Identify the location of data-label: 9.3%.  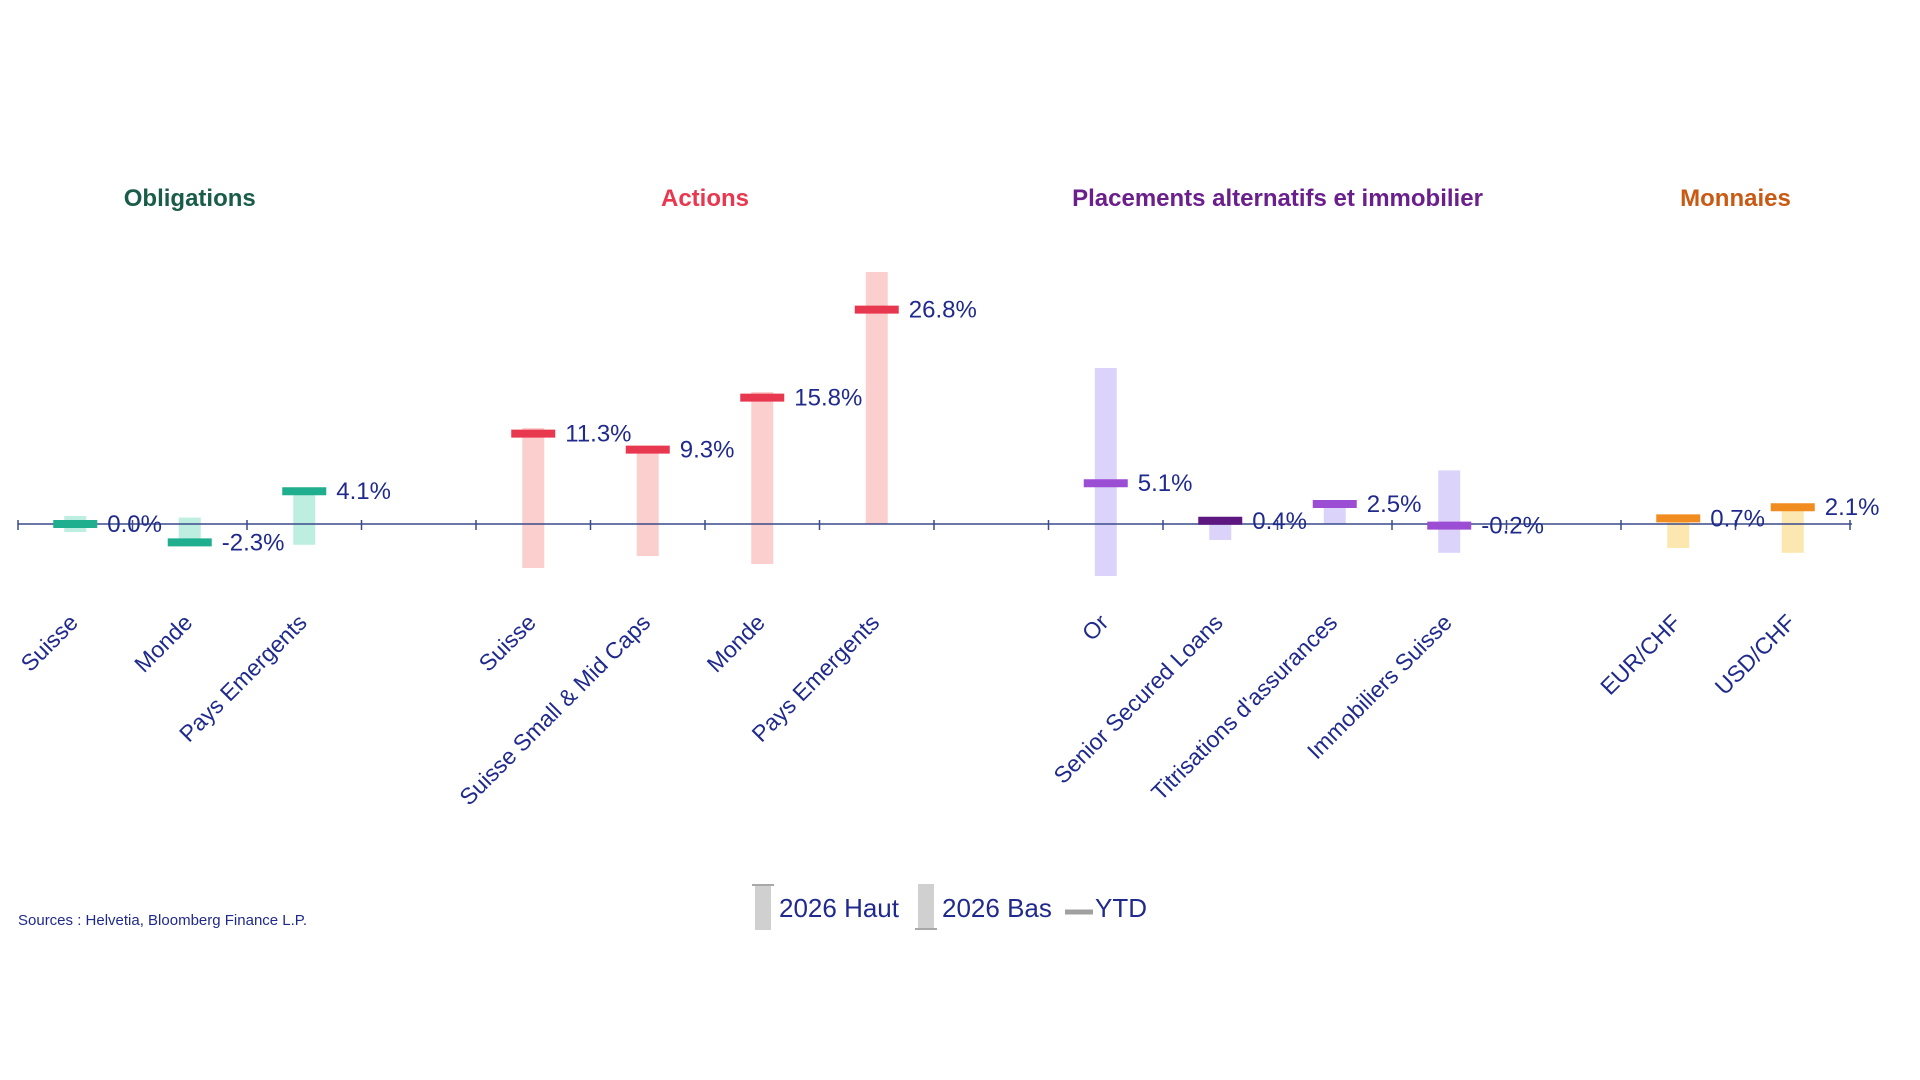
(707, 450).